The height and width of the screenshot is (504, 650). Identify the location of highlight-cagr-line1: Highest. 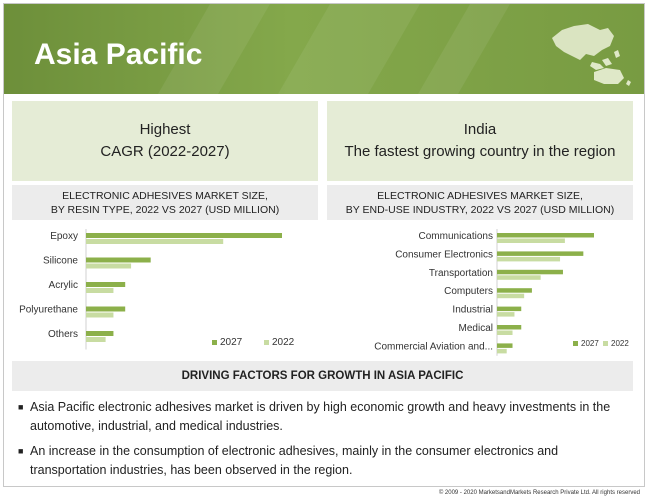
(165, 129).